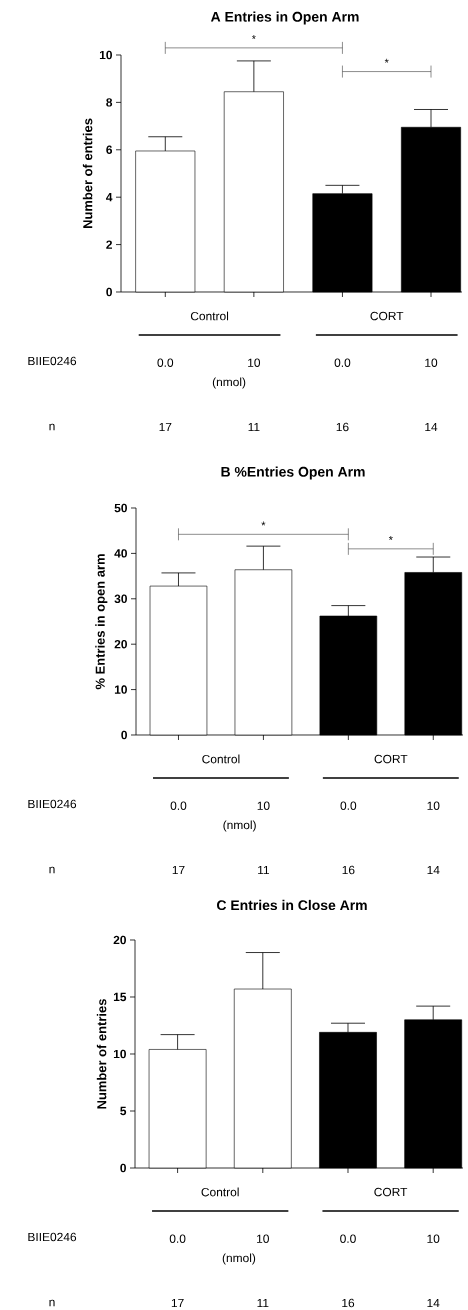 This screenshot has height=1310, width=468. I want to click on y-tick-label: 50, so click(120, 508).